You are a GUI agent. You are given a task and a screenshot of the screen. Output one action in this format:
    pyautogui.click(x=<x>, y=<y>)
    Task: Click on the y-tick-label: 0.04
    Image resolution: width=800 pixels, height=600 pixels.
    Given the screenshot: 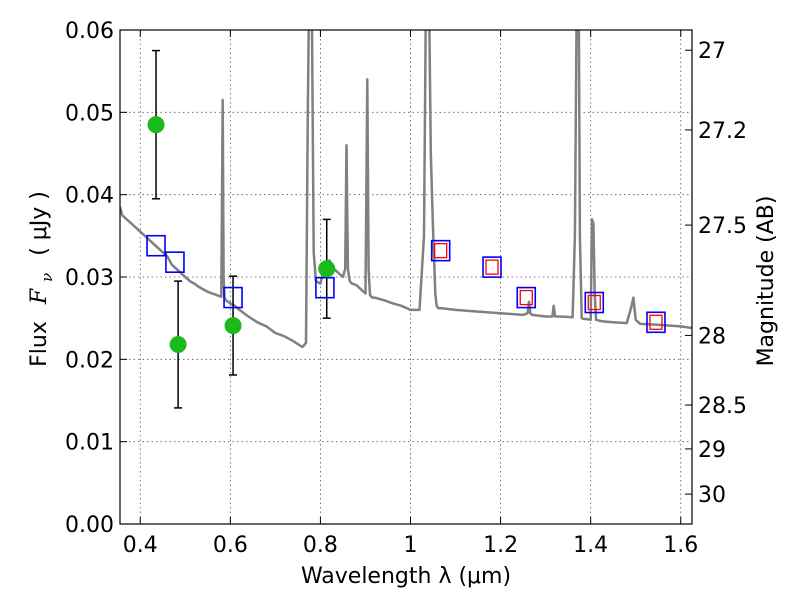 What is the action you would take?
    pyautogui.click(x=89, y=196)
    